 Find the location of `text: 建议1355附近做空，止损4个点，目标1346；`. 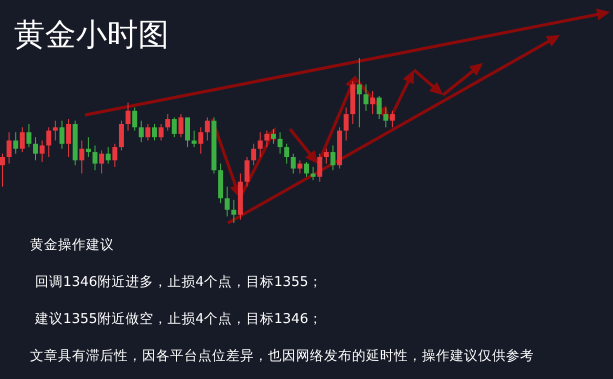

text: 建议1355附近做空，止损4个点，目标1346； is located at coordinates (178, 319).